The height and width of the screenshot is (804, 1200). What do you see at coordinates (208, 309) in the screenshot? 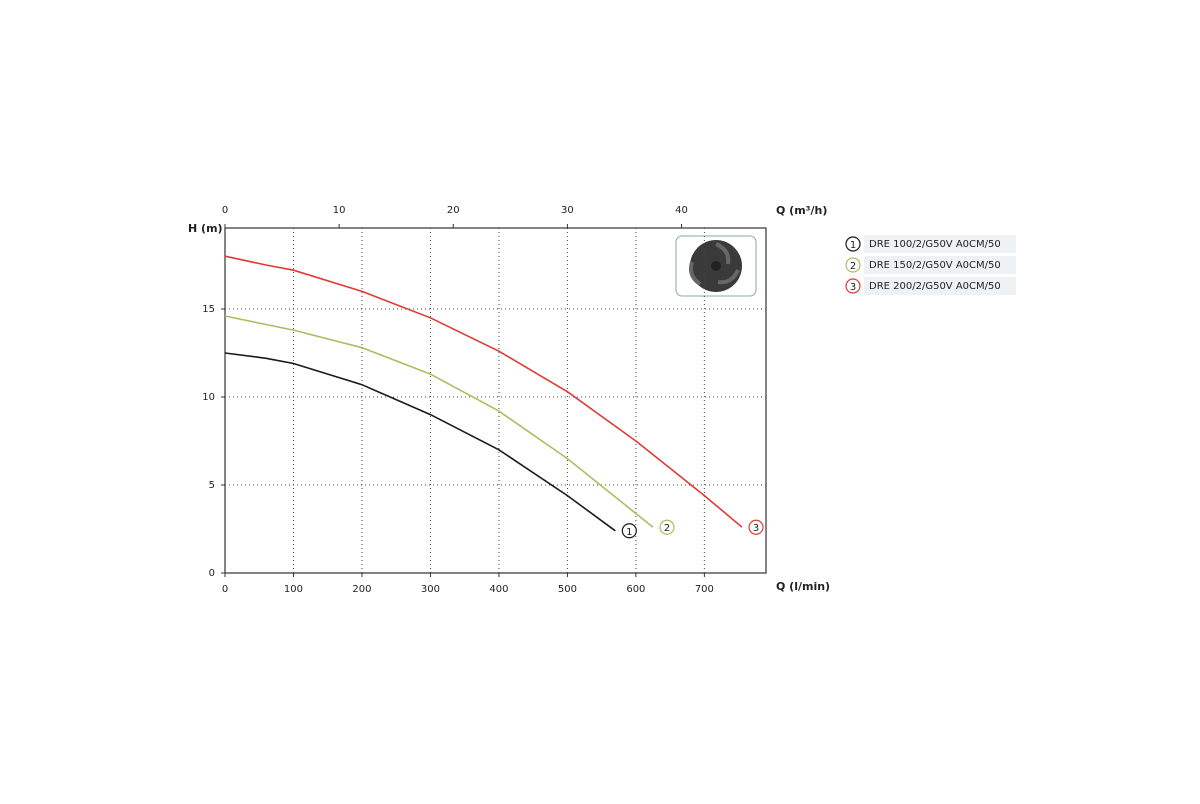
I see `y-tick-label: 15` at bounding box center [208, 309].